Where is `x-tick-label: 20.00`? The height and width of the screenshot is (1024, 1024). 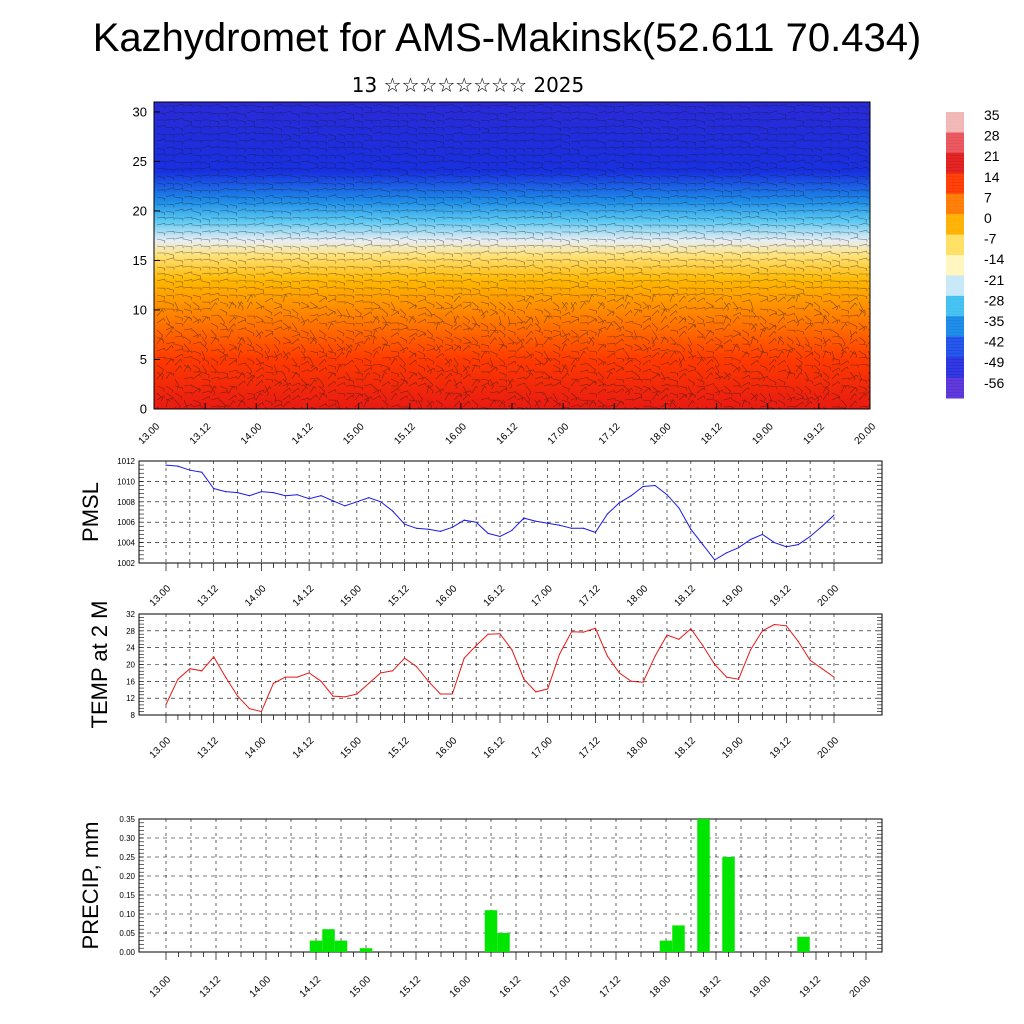 x-tick-label: 20.00 is located at coordinates (829, 748).